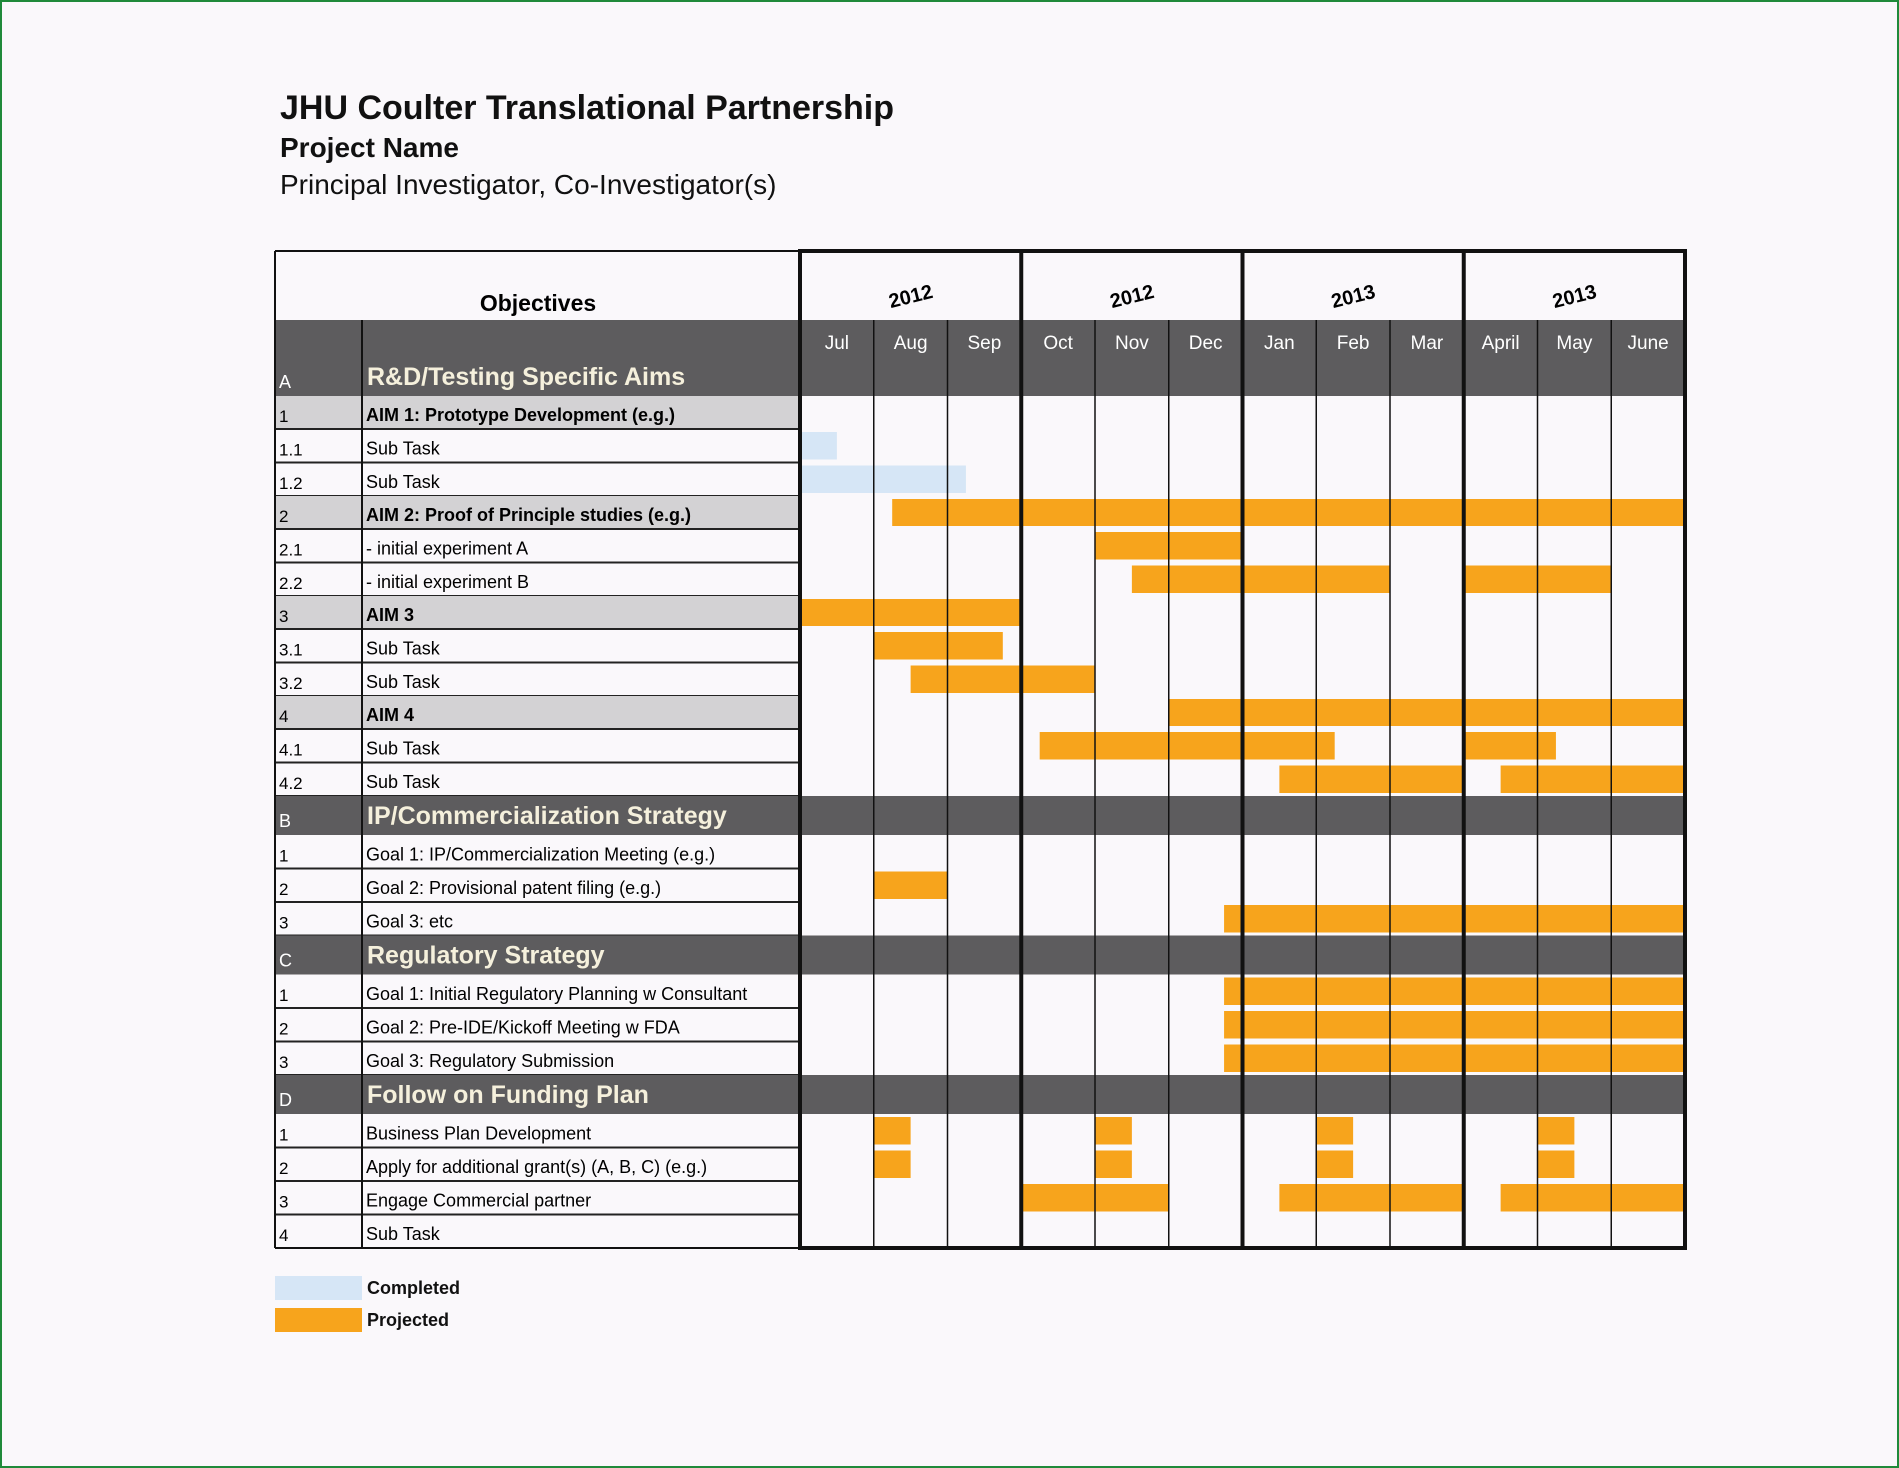 The image size is (1899, 1468). Describe the element at coordinates (390, 615) in the screenshot. I see `aim-label: AIM 3` at that location.